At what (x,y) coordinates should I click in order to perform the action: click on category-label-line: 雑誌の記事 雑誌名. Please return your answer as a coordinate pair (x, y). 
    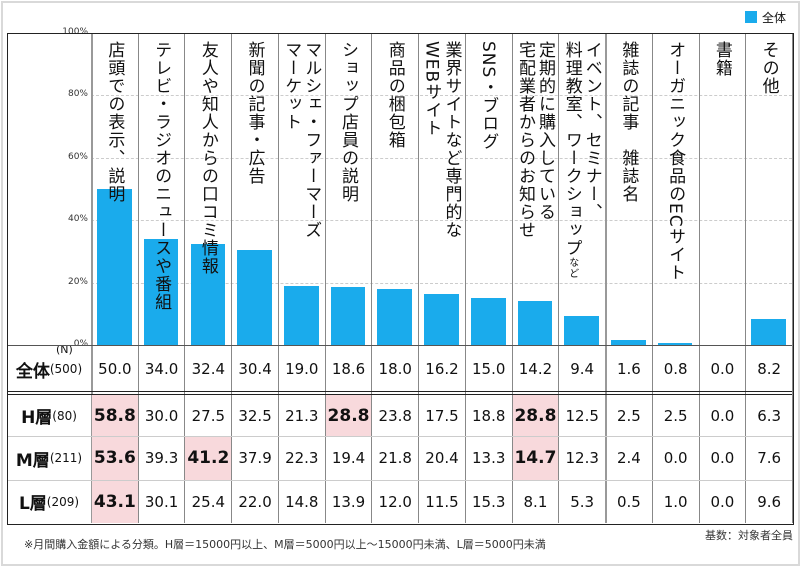
    Looking at the image, I should click on (628, 122).